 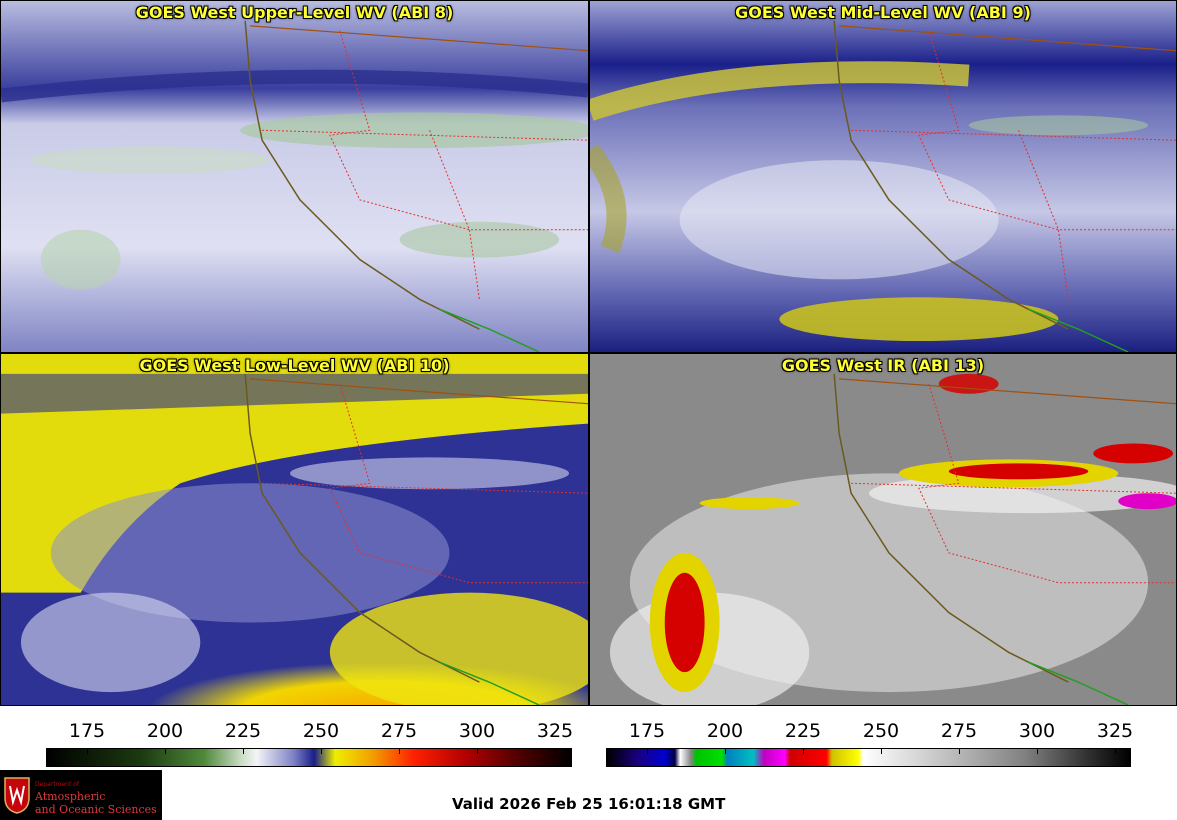 What do you see at coordinates (1037, 731) in the screenshot?
I see `ir-tick-label: 300` at bounding box center [1037, 731].